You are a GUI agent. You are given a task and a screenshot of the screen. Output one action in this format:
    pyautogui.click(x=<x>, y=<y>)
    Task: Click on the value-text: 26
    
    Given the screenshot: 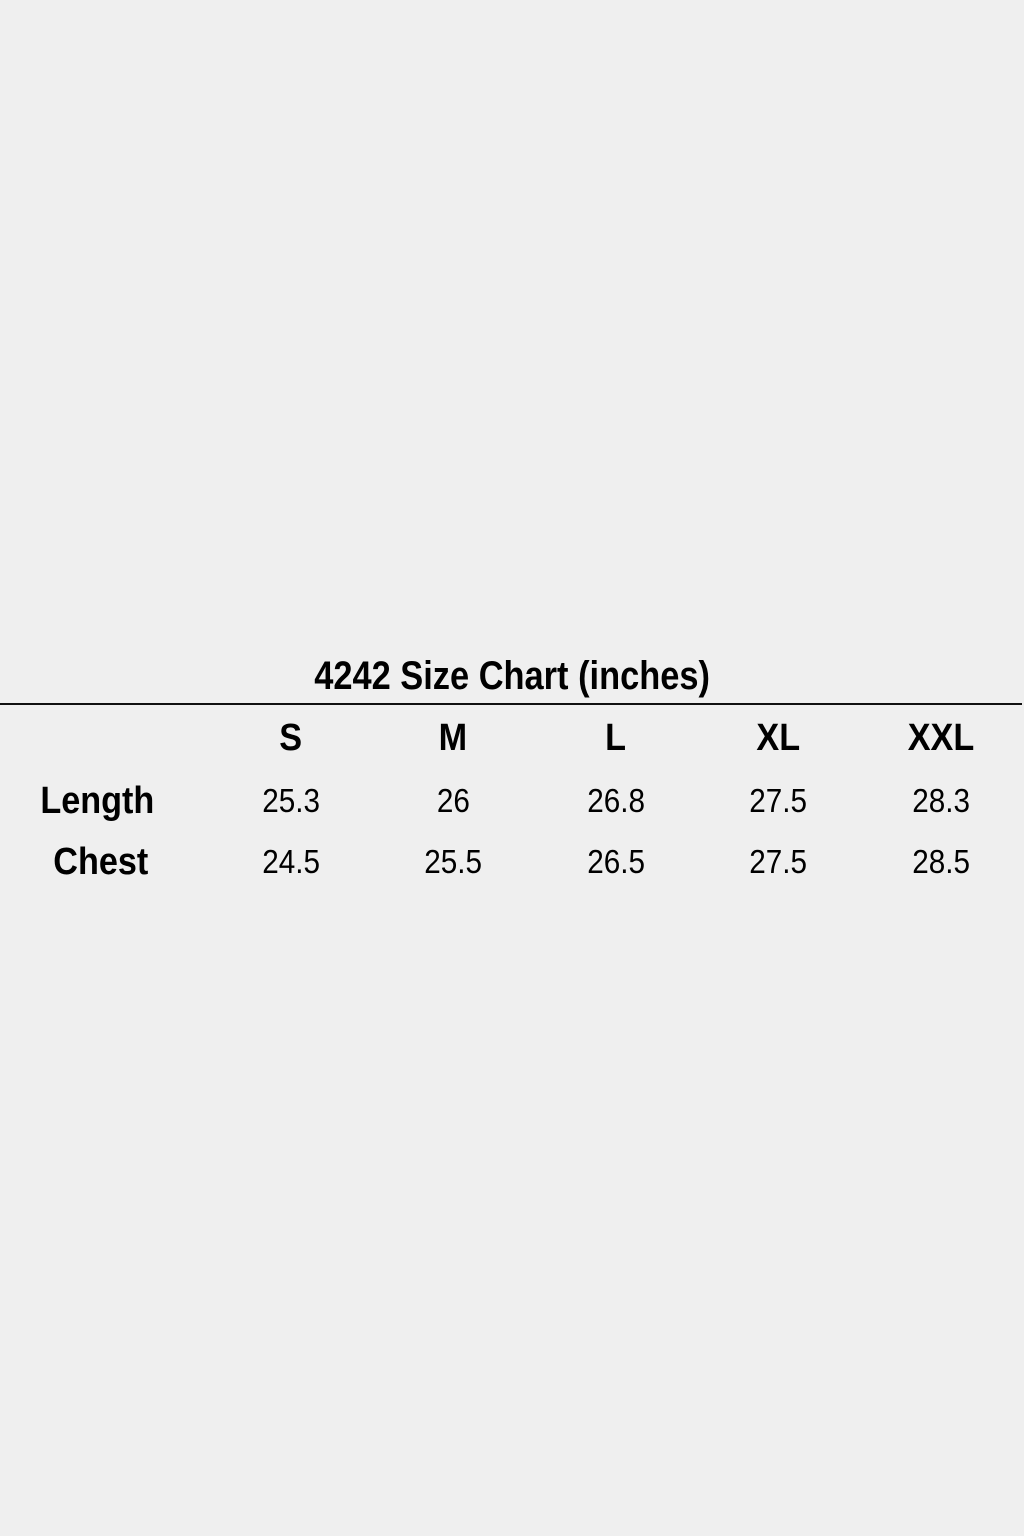 What is the action you would take?
    pyautogui.click(x=453, y=800)
    